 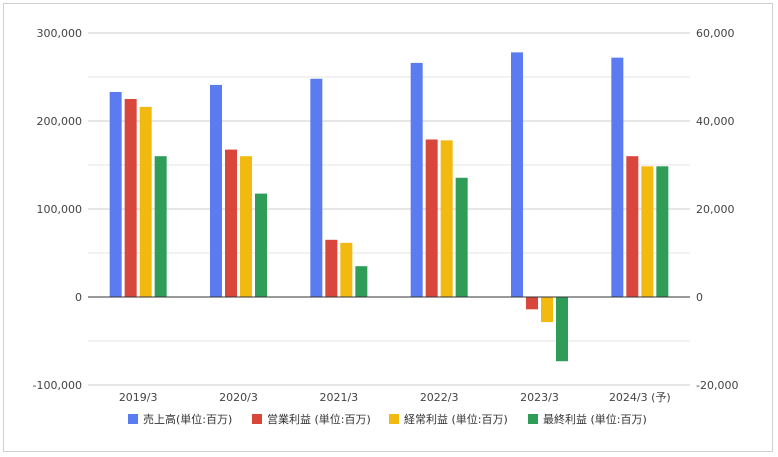 What do you see at coordinates (395, 397) in the screenshot?
I see `x-axis-ticks: 2019/3 2020/3 2021/3 2022/3 2023/3 2024/3 (予)` at bounding box center [395, 397].